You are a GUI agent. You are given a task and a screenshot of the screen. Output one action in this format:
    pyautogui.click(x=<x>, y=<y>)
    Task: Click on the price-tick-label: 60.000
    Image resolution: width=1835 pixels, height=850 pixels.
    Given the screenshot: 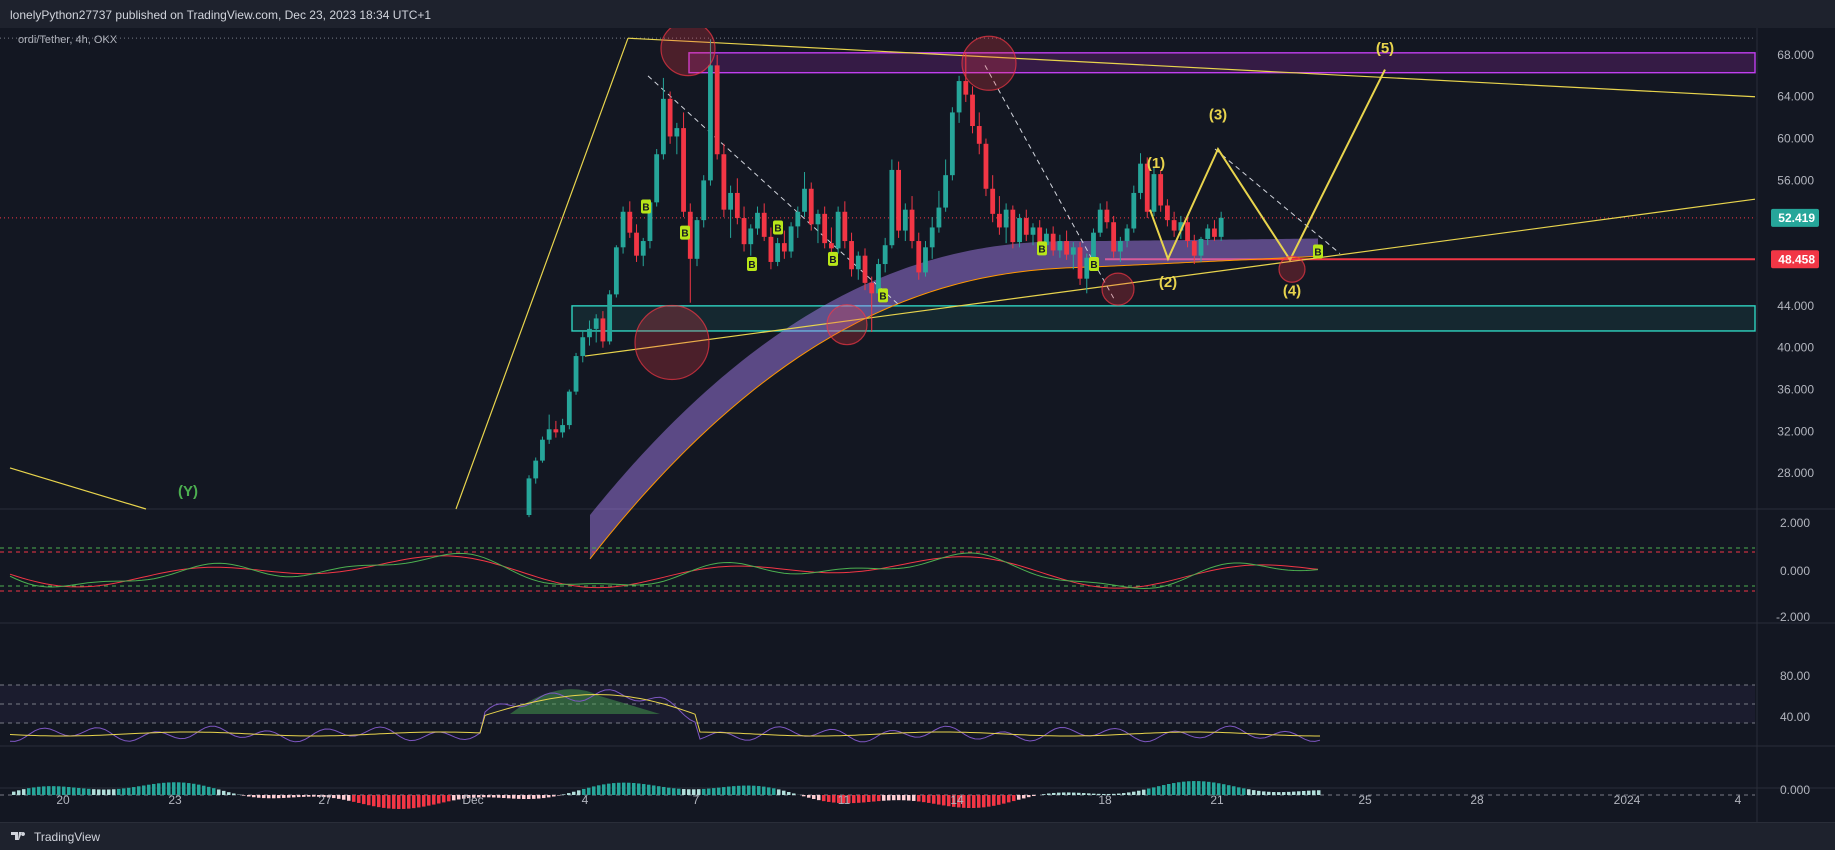 What is the action you would take?
    pyautogui.click(x=1795, y=139)
    